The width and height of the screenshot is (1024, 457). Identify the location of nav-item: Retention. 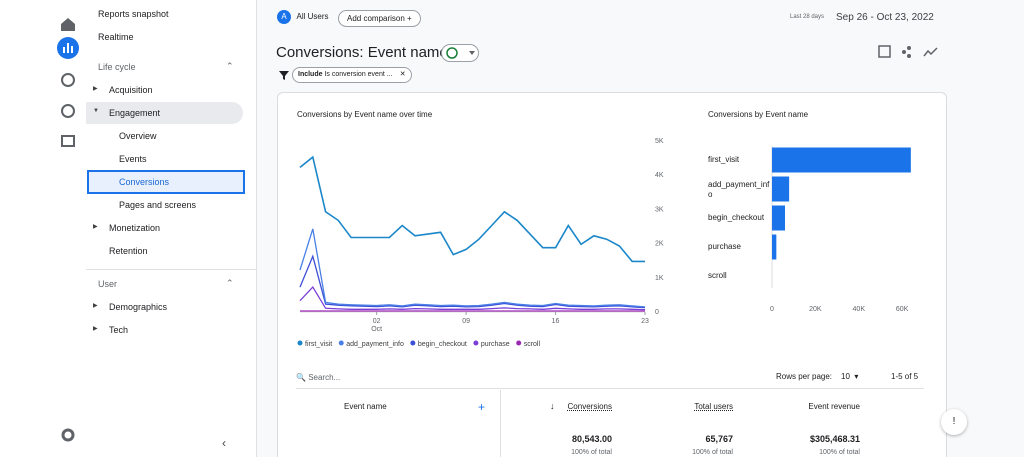
(128, 251).